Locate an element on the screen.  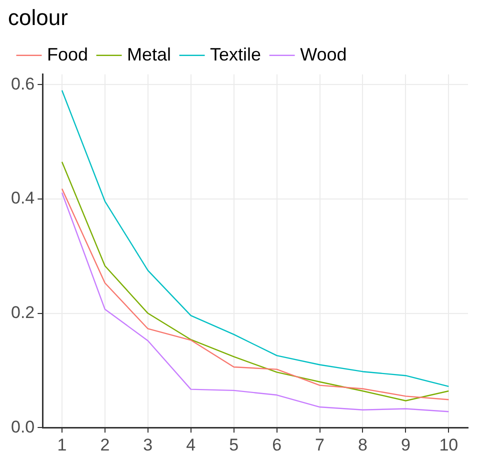
y-tick-label: 0.6 is located at coordinates (22, 84).